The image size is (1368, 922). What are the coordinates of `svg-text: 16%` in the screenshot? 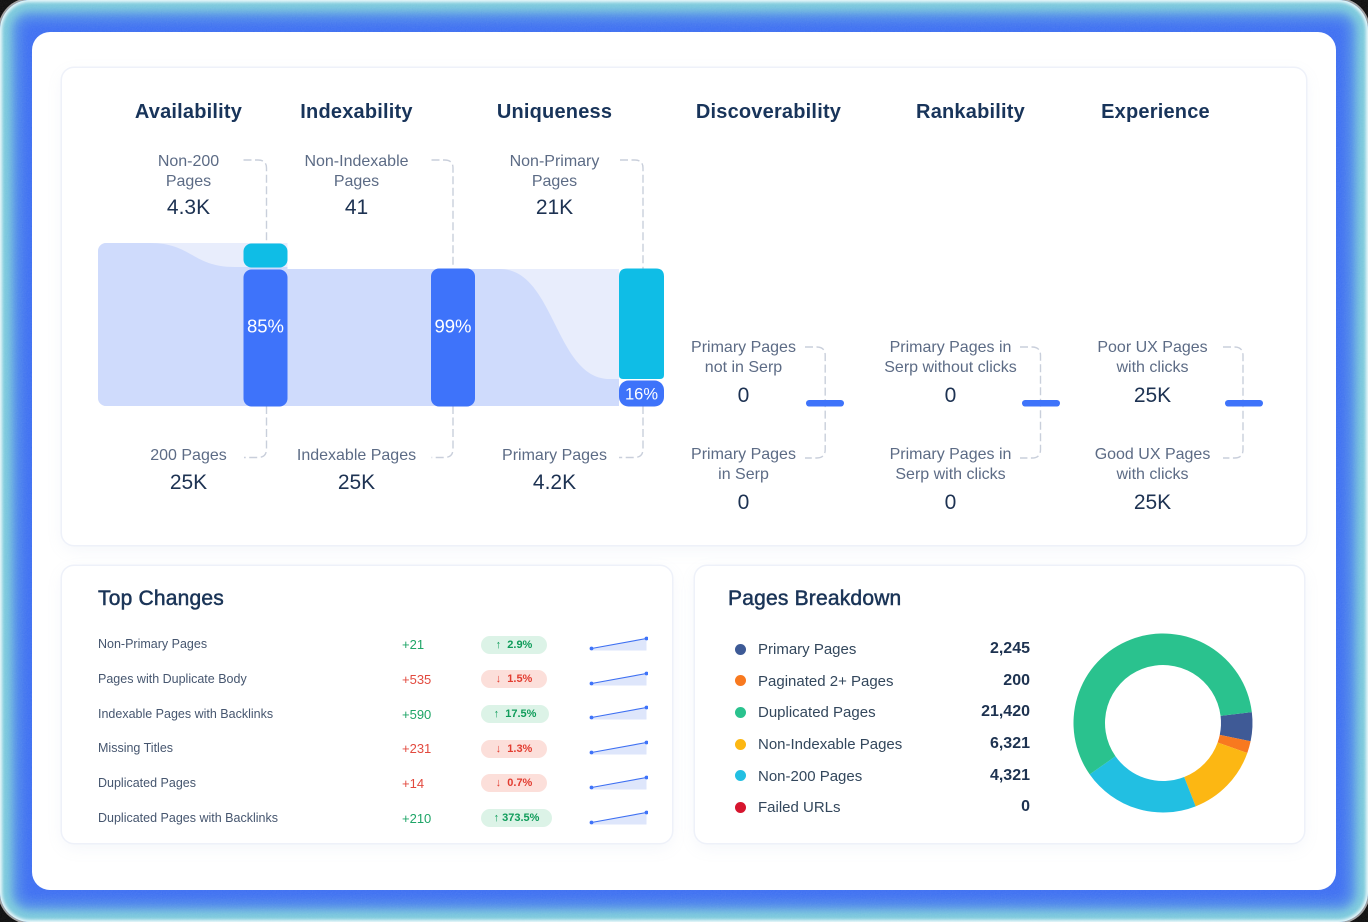 It's located at (641, 395).